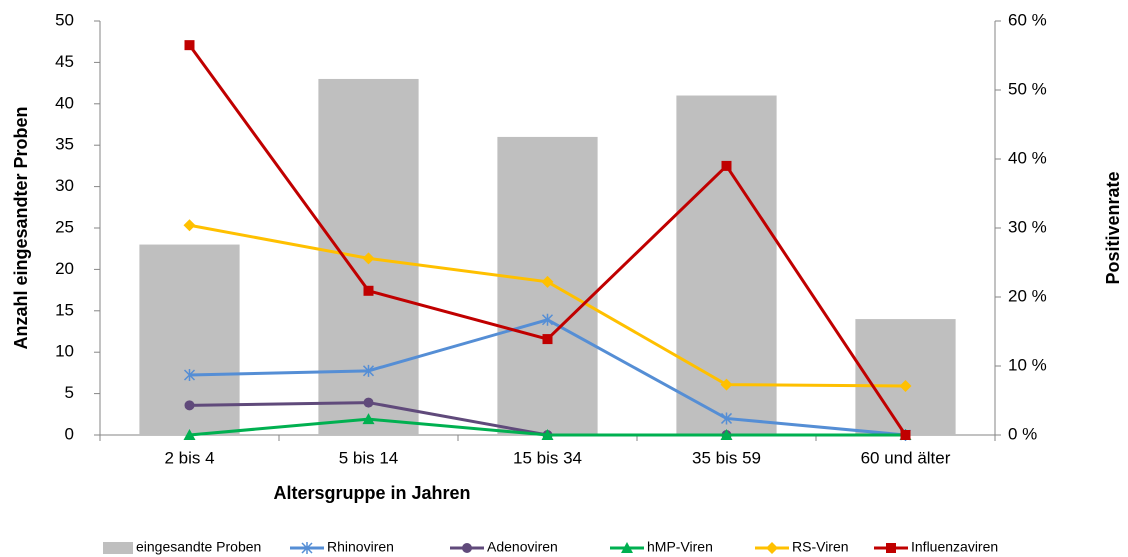 The image size is (1128, 557). Describe the element at coordinates (64, 226) in the screenshot. I see `y-tick-label: 25` at that location.